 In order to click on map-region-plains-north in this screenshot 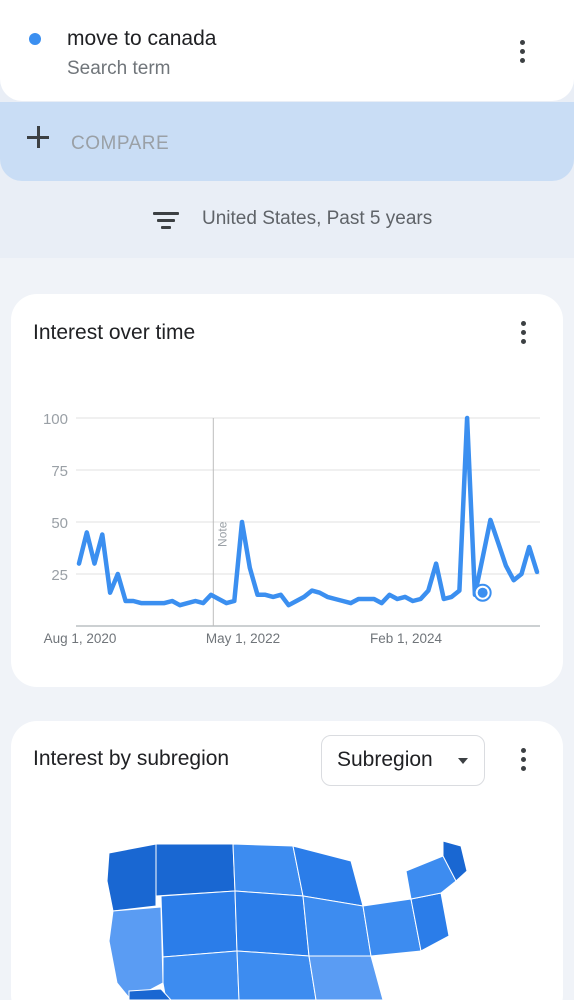, I will do `click(268, 870)`.